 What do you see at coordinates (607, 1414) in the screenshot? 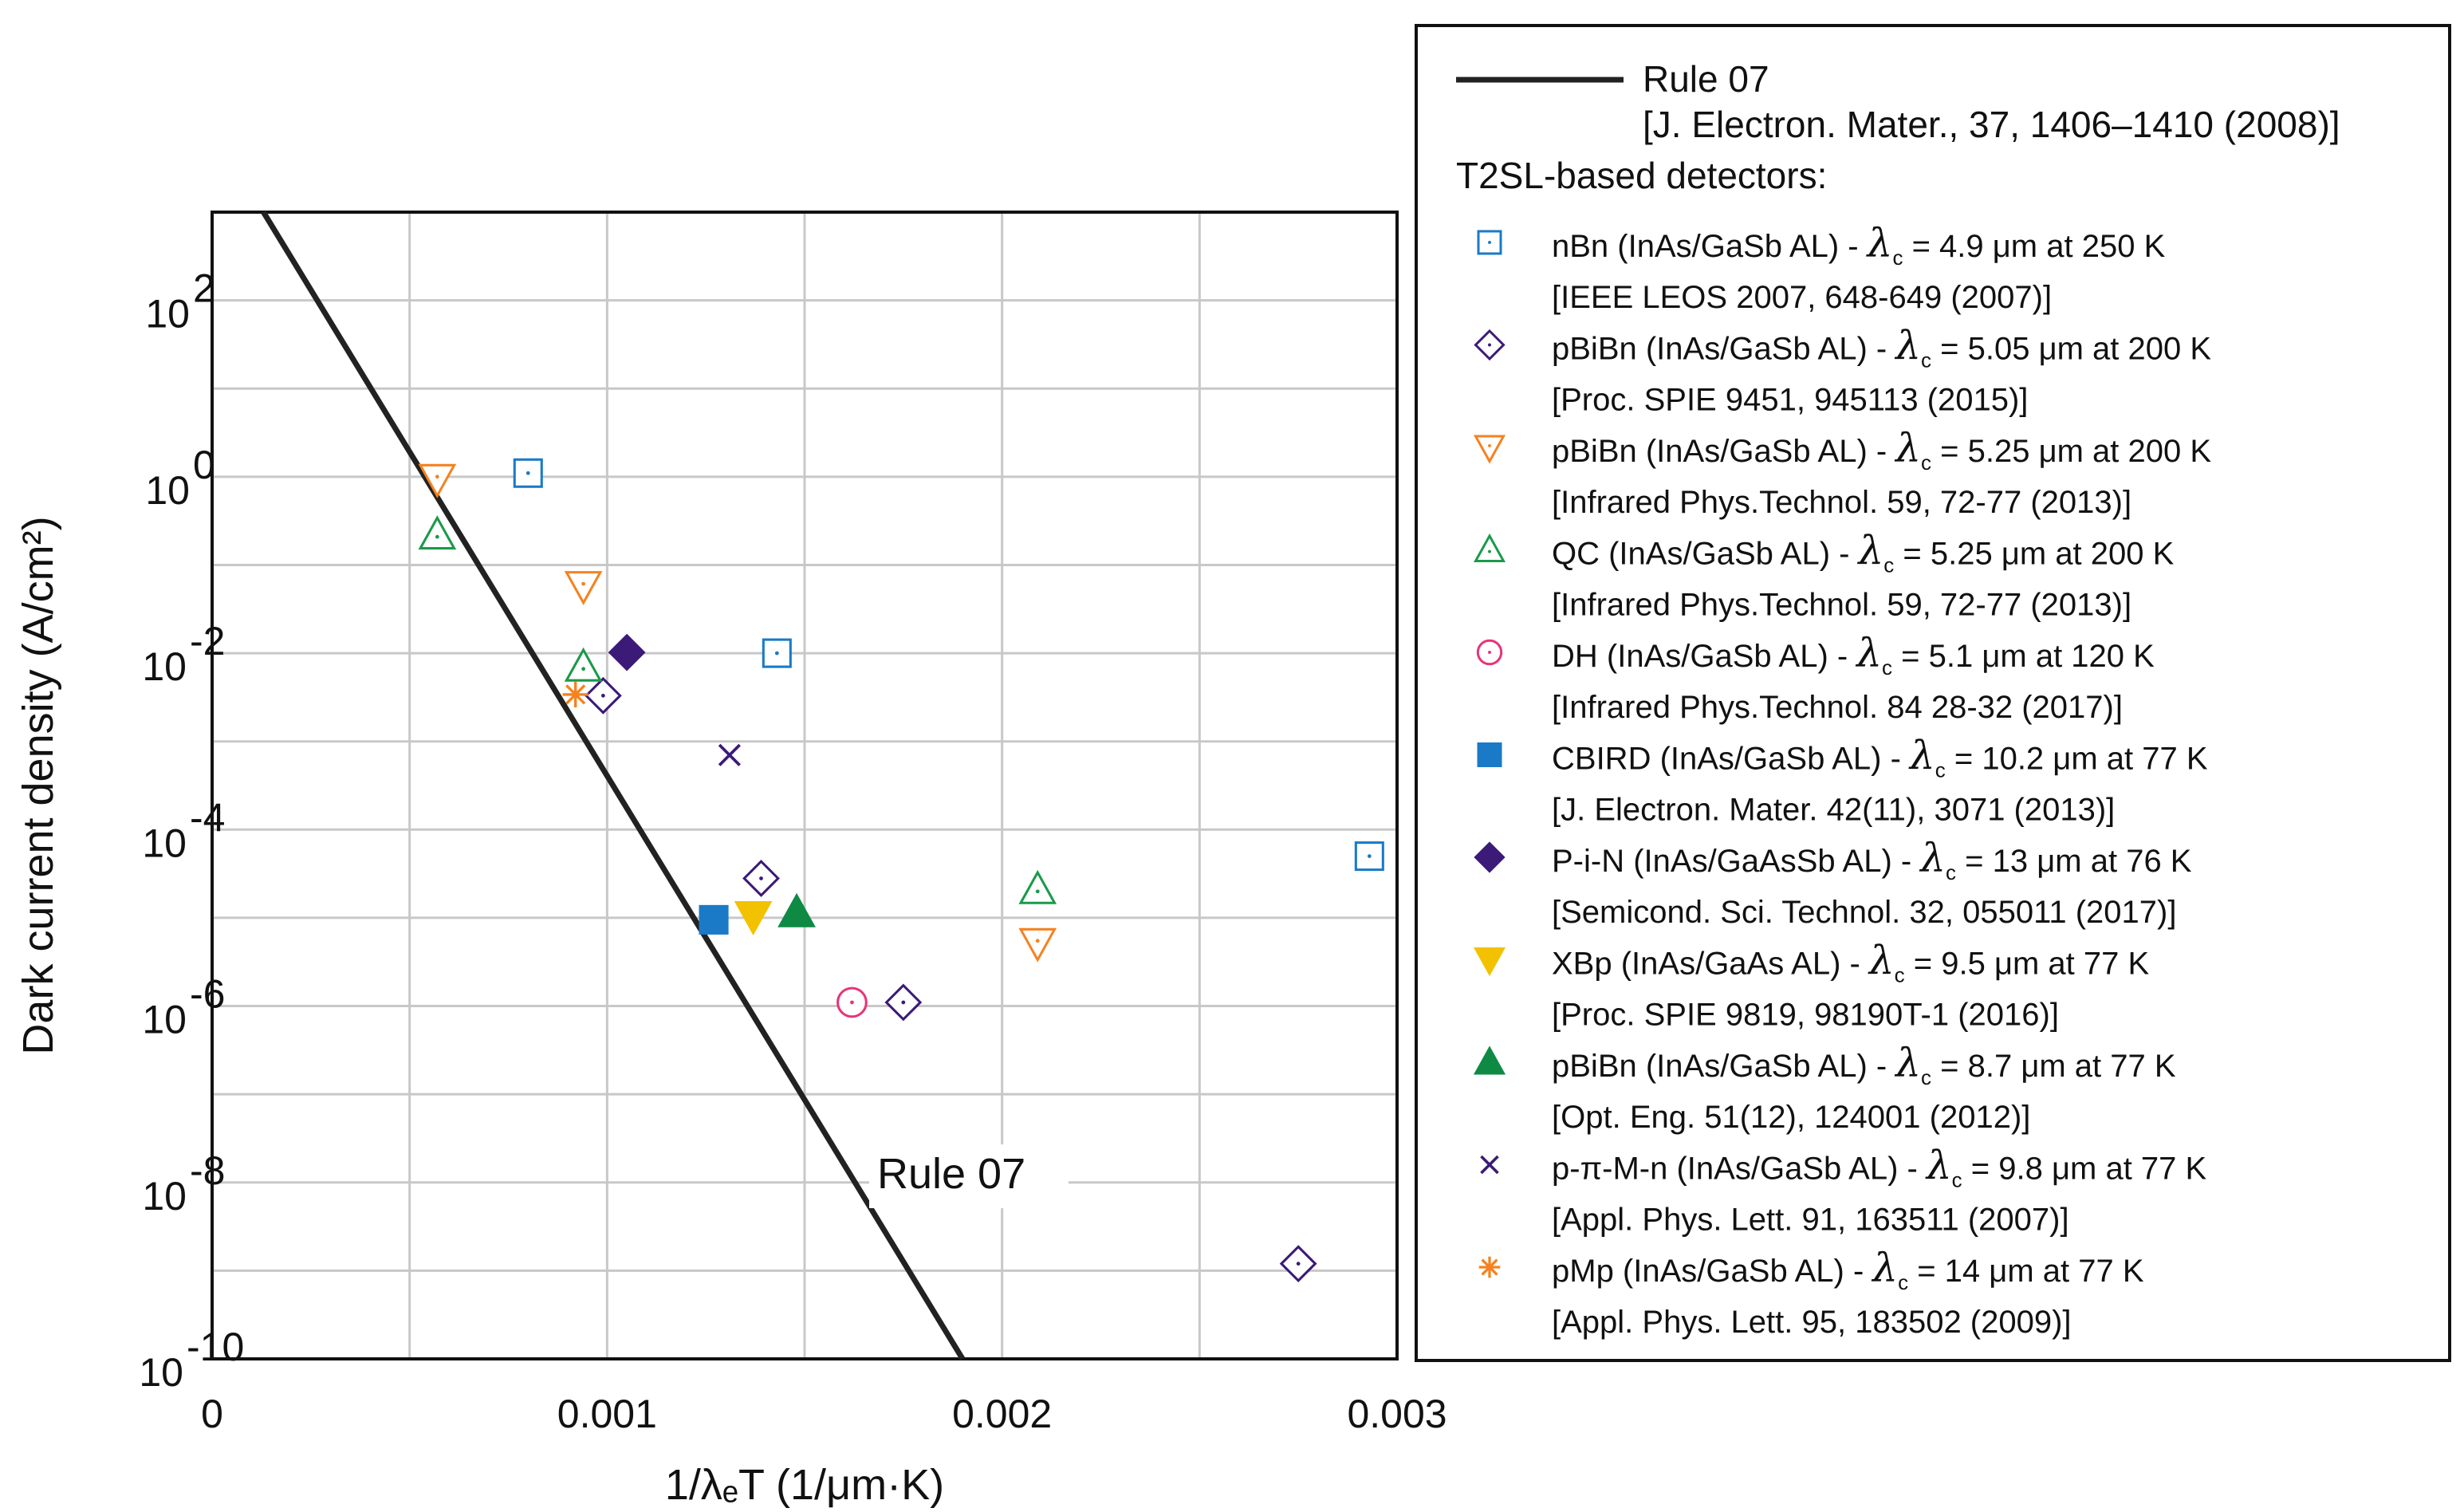
I see `x-tick-label: 0.001` at bounding box center [607, 1414].